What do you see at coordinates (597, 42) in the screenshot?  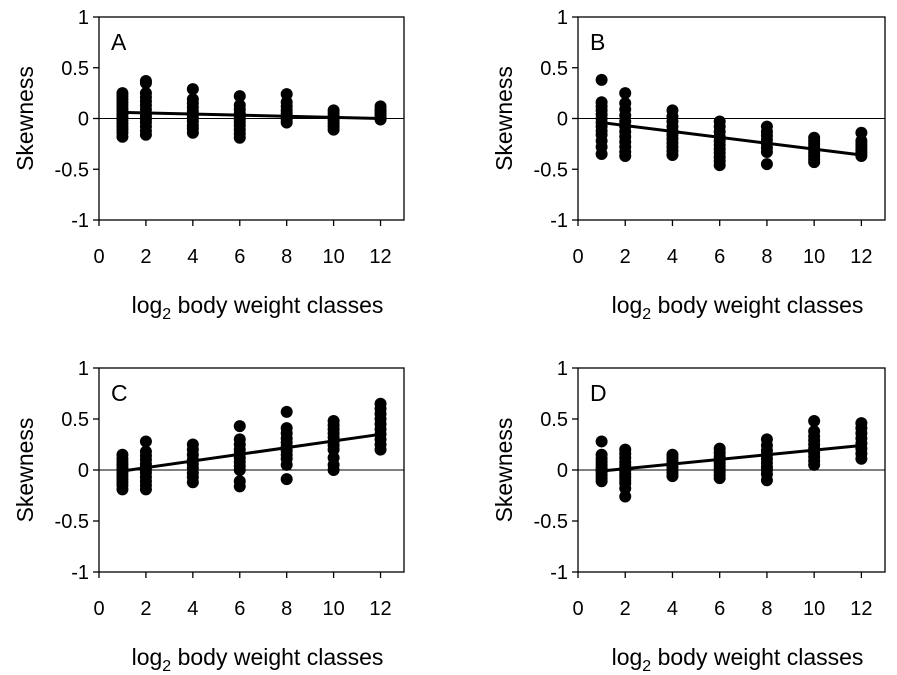 I see `panel-label: B` at bounding box center [597, 42].